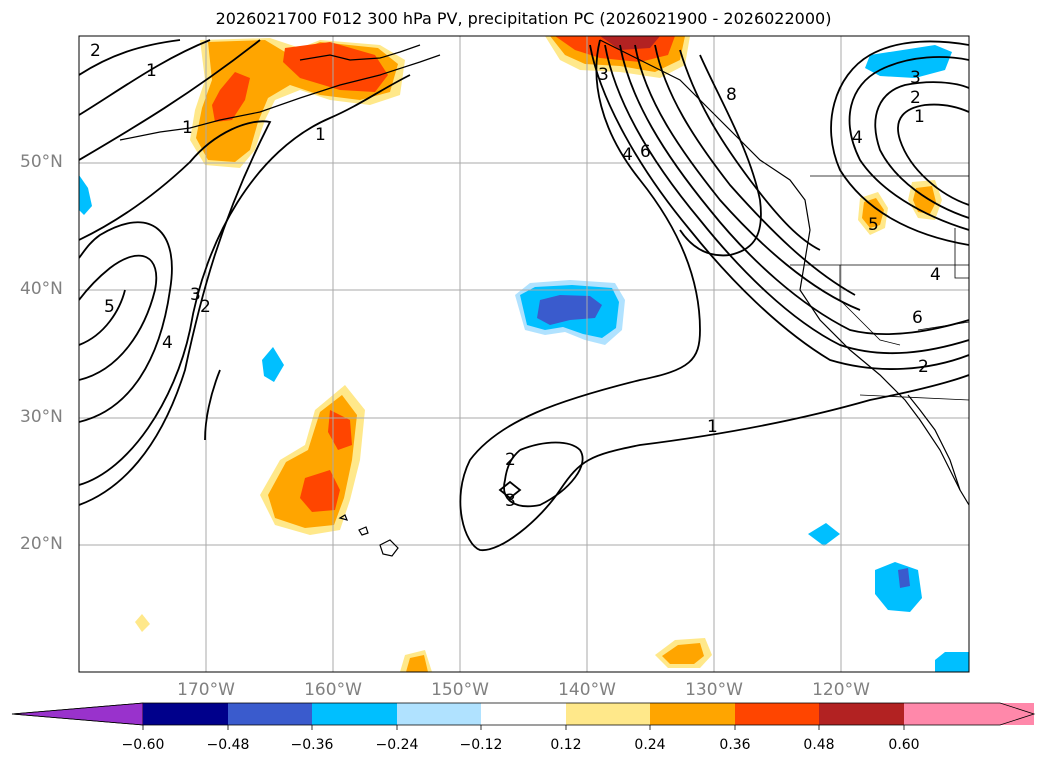 This screenshot has height=765, width=1047. Describe the element at coordinates (460, 690) in the screenshot. I see `longitude-label: 150°W` at that location.